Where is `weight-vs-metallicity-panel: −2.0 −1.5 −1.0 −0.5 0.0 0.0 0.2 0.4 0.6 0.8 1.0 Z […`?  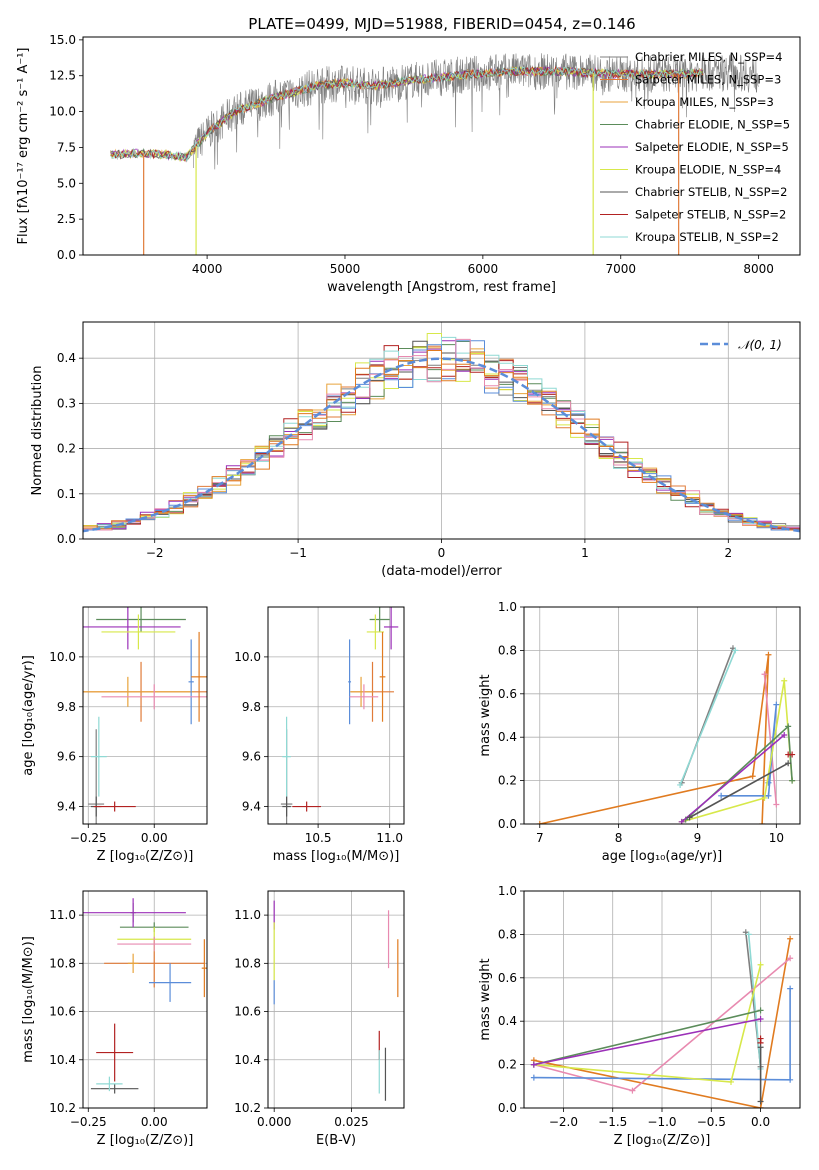 weight-vs-metallicity-panel: −2.0 −1.5 −1.0 −0.5 0.0 0.0 0.2 0.4 0.6 0.8 1.0 Z [… is located at coordinates (639, 1016).